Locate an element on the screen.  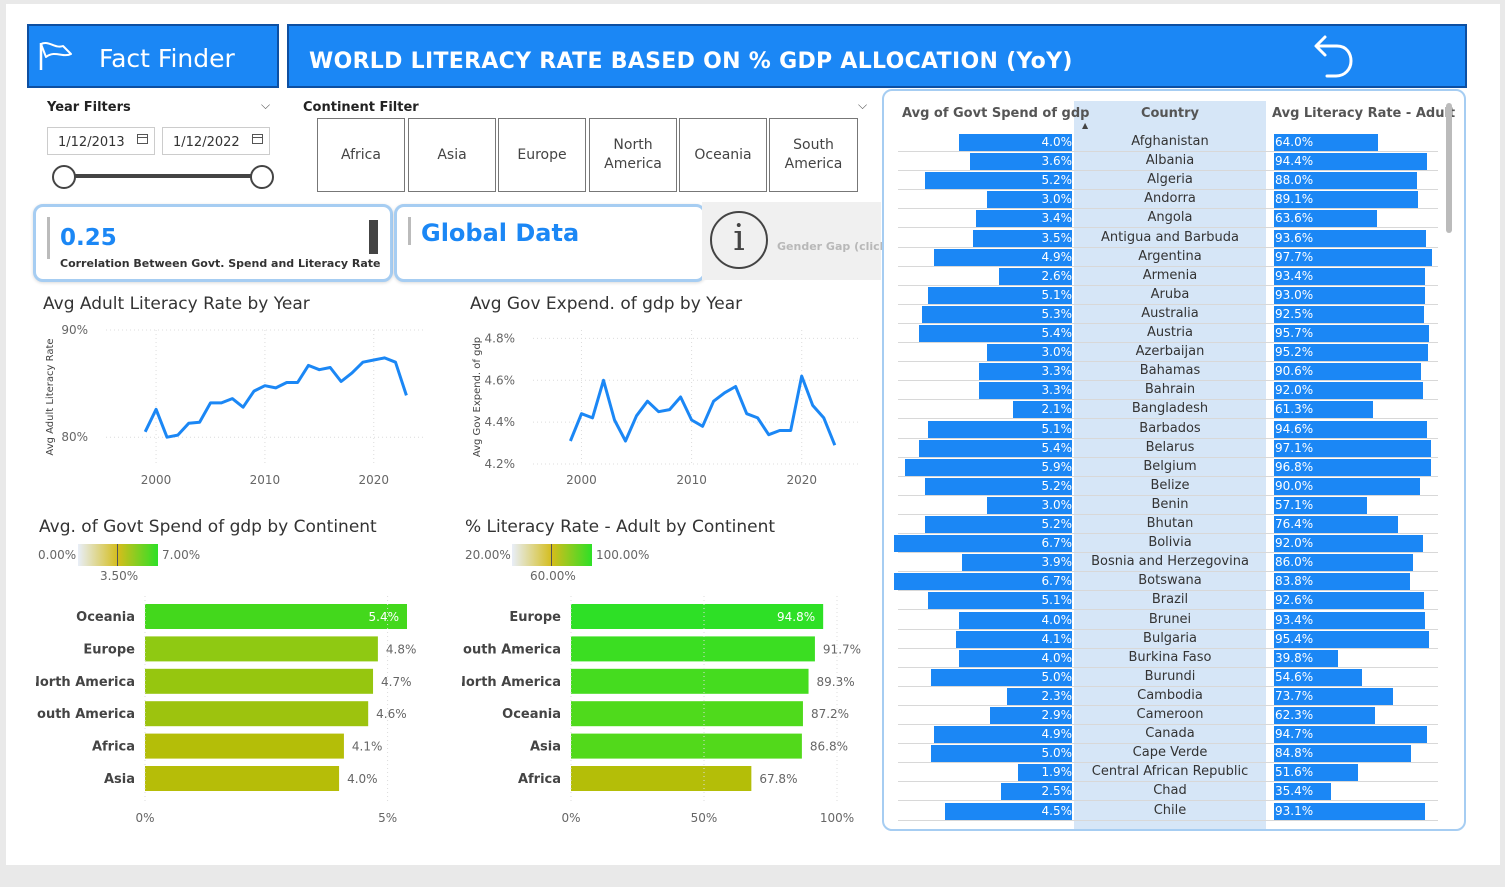
table-row: 5.3% Australia 92.5% is located at coordinates (1164, 314).